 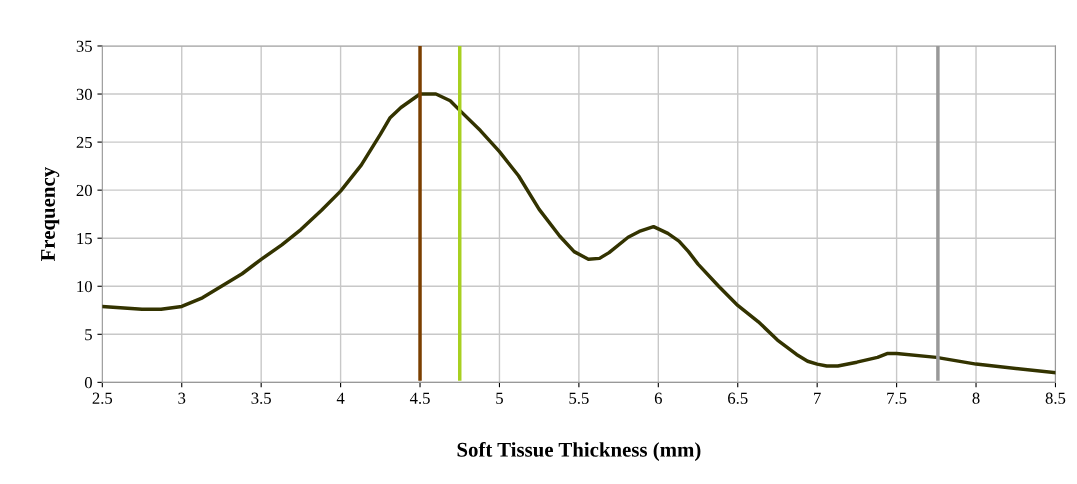 I want to click on x-tick-label: 8, so click(x=976, y=398).